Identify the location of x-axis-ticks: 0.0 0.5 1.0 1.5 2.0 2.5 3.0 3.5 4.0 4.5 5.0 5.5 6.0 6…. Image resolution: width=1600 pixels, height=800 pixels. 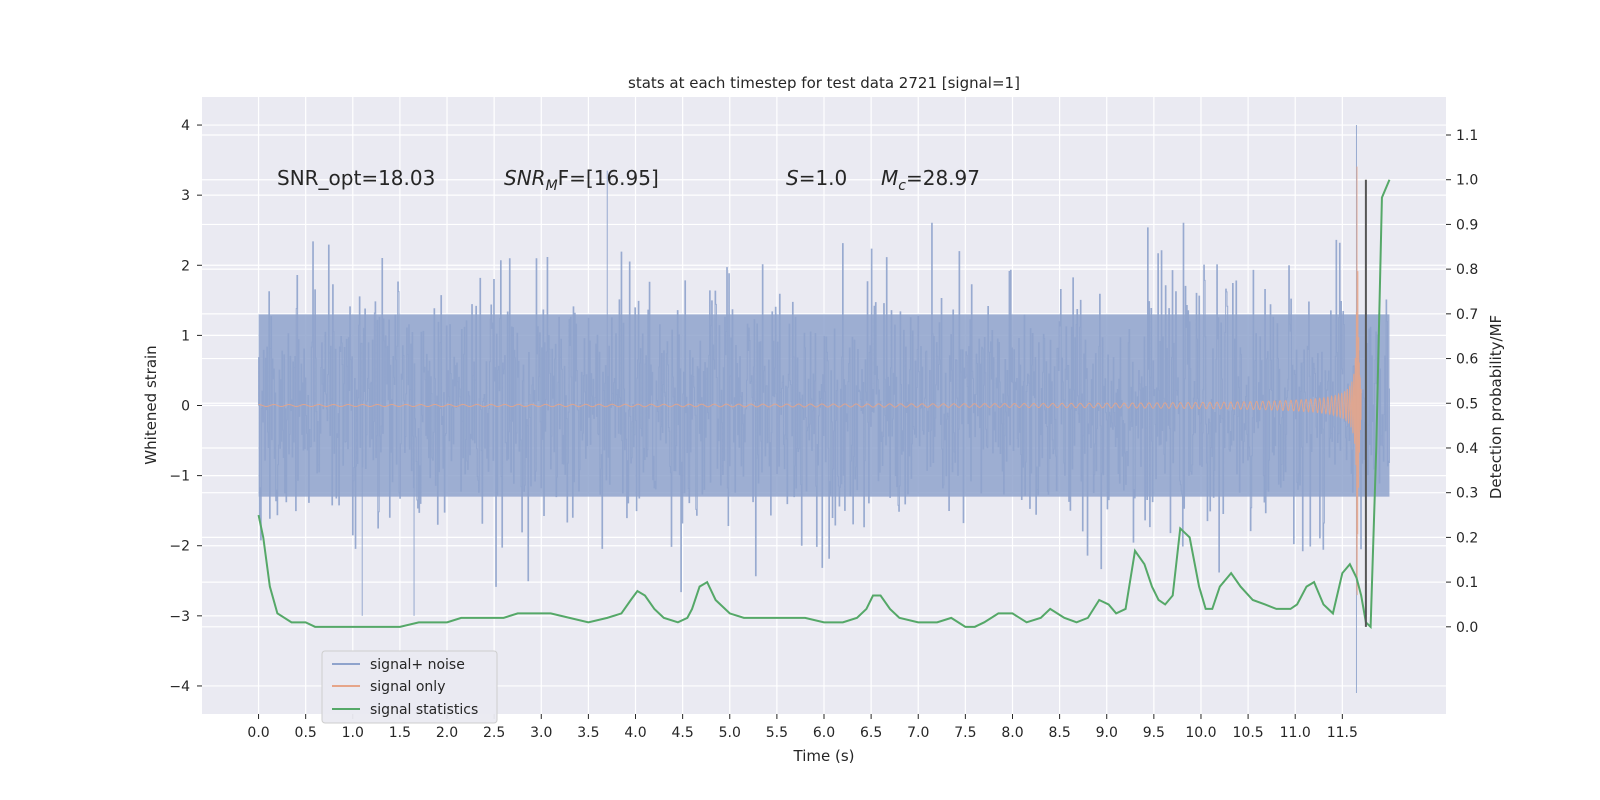
(802, 727).